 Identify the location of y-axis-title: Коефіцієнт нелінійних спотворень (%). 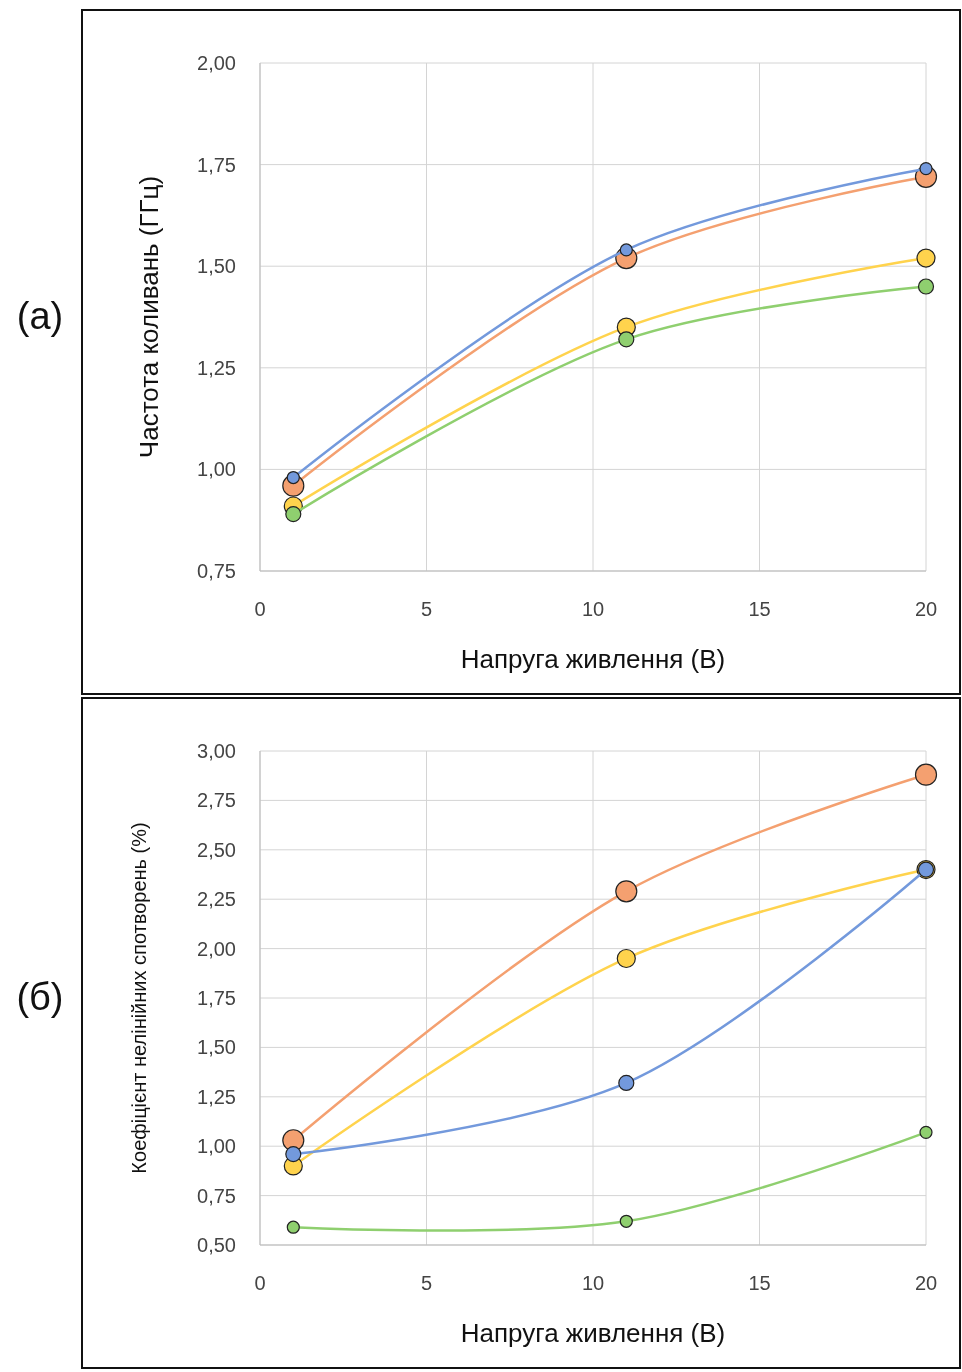
(139, 998).